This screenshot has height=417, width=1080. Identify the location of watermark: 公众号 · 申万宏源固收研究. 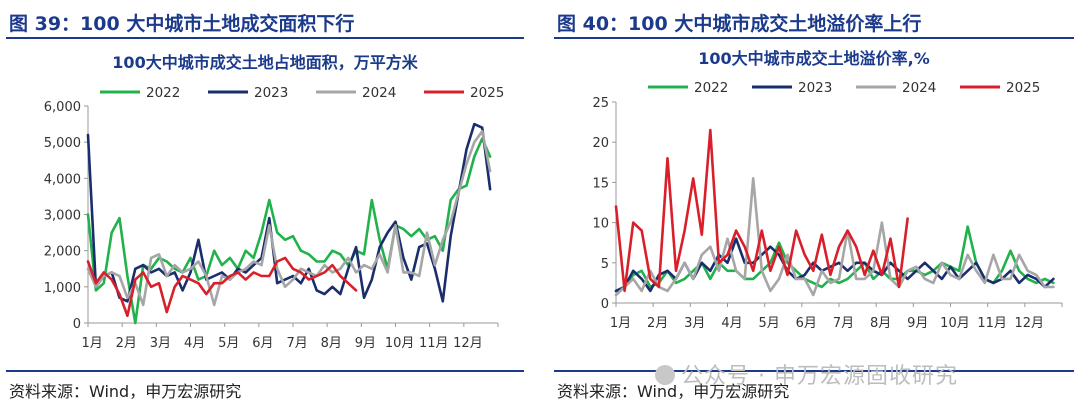
(806, 374).